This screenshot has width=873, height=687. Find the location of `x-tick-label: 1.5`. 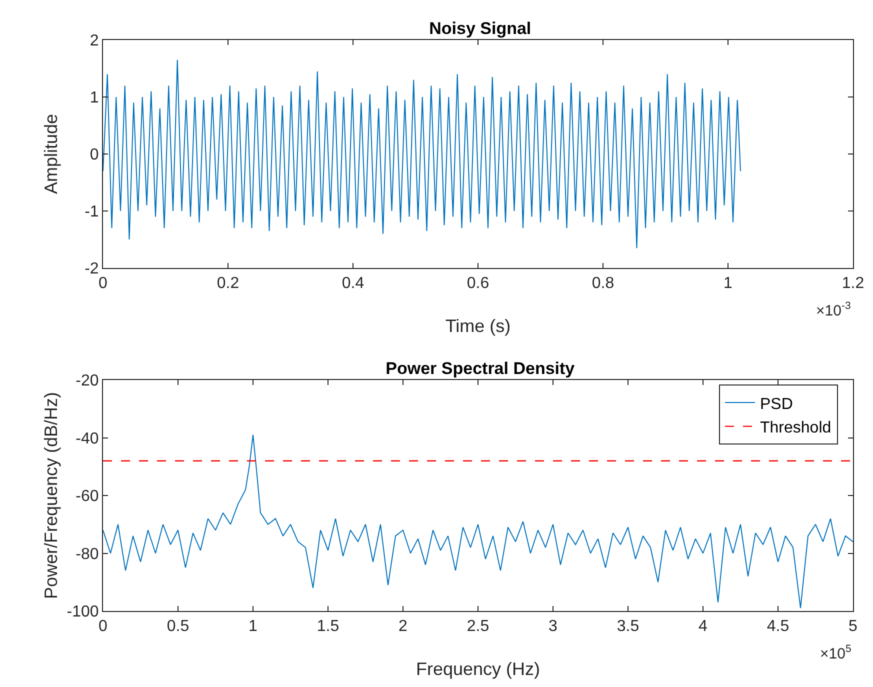

x-tick-label: 1.5 is located at coordinates (328, 627).